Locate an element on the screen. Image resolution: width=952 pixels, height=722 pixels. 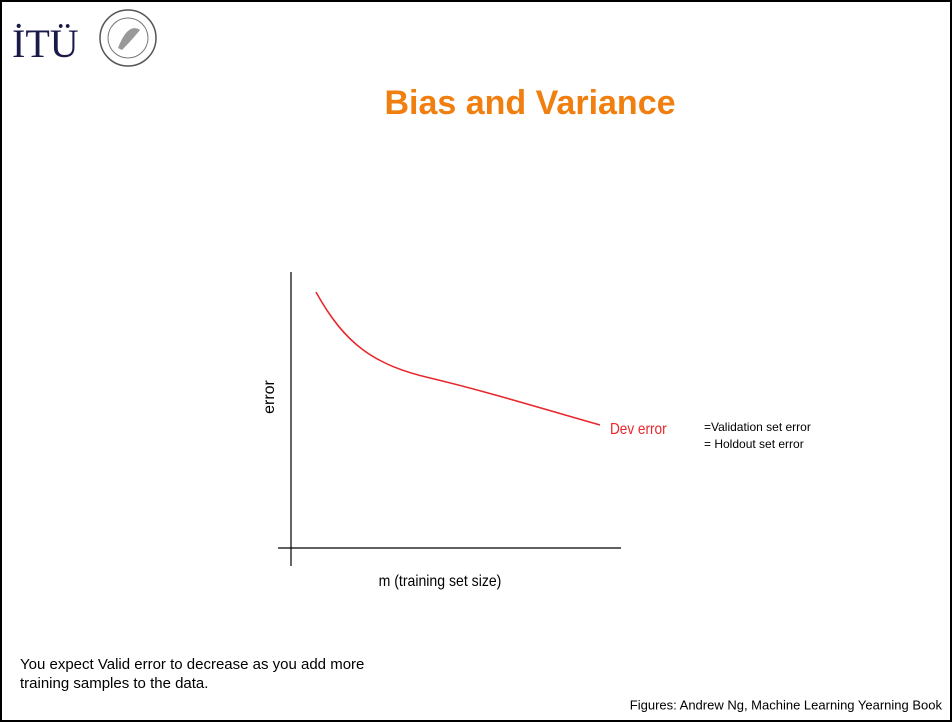
note: =Validation set error is located at coordinates (757, 427).